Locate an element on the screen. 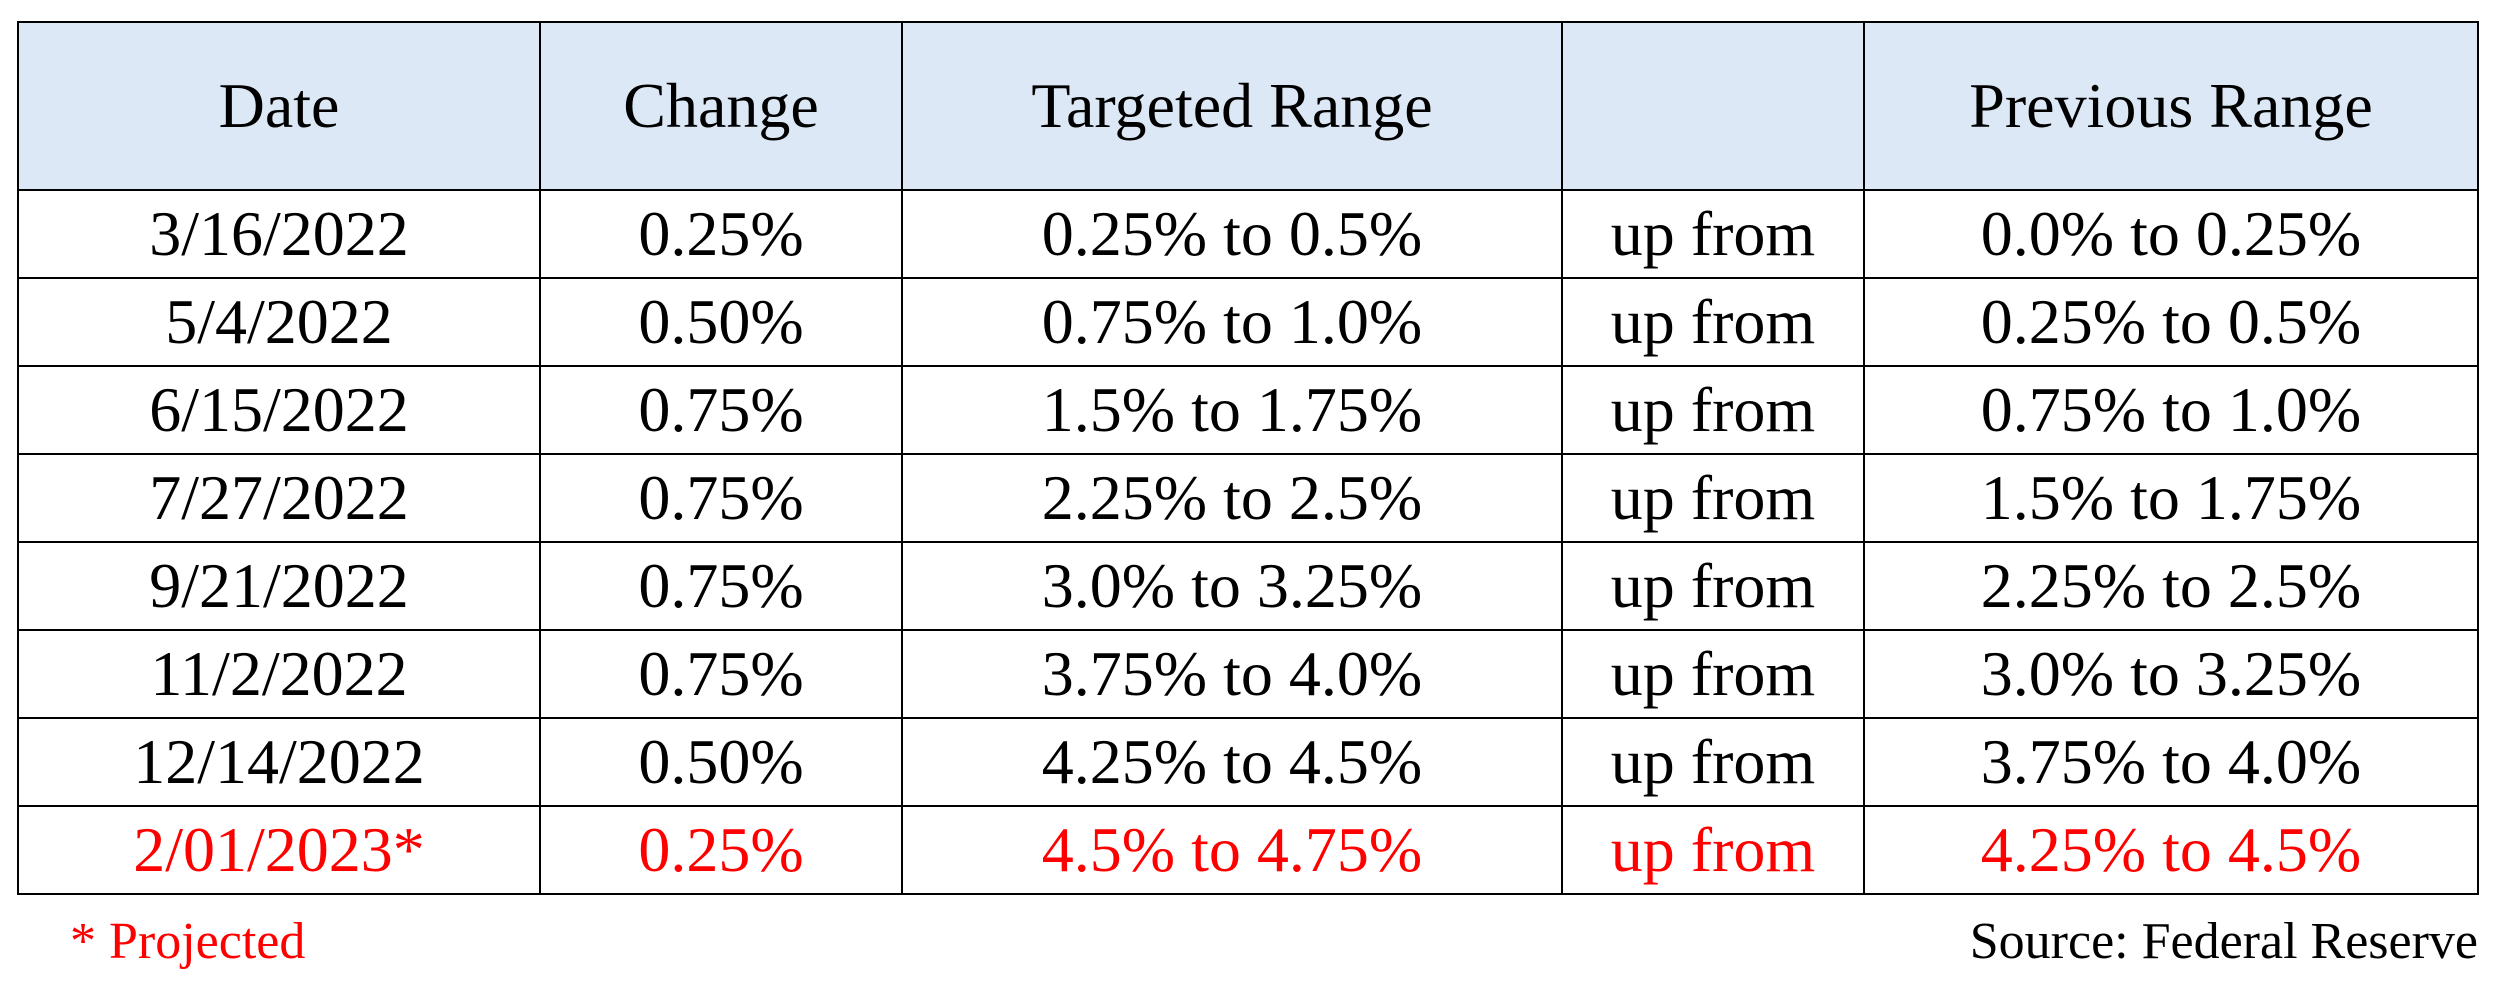 The height and width of the screenshot is (995, 2516). cell-targeted-range: 2.25% to 2.5% is located at coordinates (1232, 498).